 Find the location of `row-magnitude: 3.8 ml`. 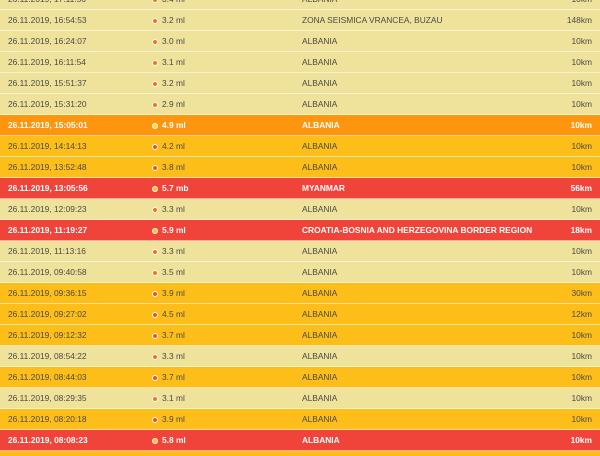

row-magnitude: 3.8 ml is located at coordinates (168, 167).